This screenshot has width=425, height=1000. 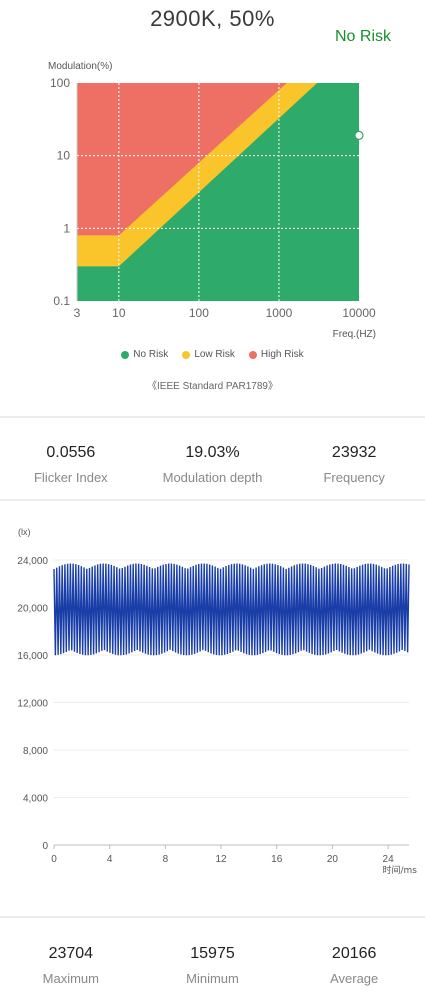 I want to click on x-tick-label: 12, so click(x=221, y=859).